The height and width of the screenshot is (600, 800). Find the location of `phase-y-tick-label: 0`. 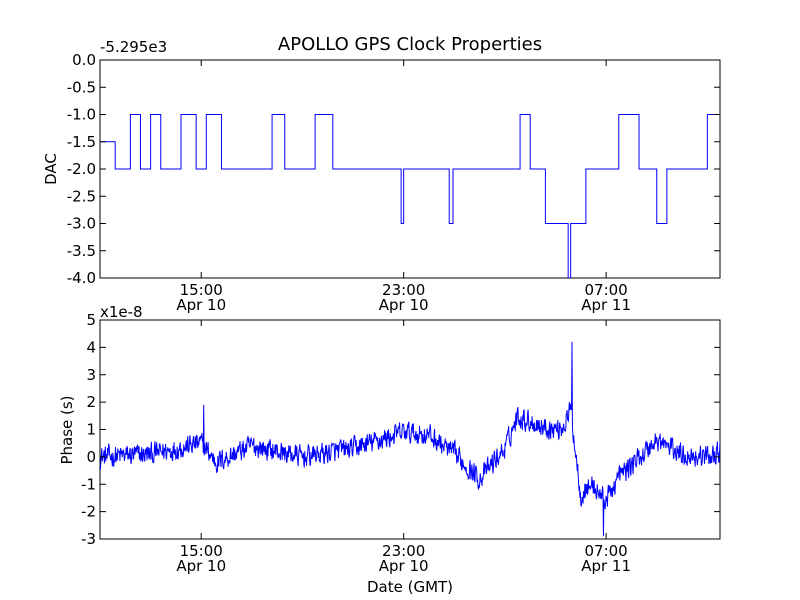

phase-y-tick-label: 0 is located at coordinates (91, 457).